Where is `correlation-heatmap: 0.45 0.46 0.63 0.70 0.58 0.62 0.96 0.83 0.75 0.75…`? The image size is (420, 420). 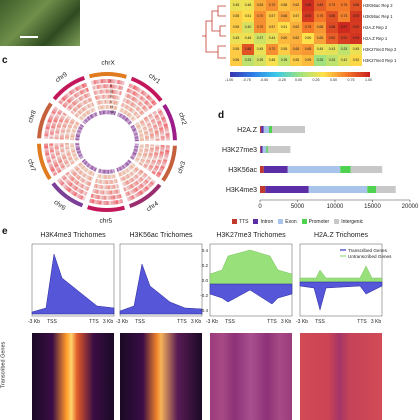 correlation-heatmap: 0.45 0.46 0.63 0.70 0.58 0.62 0.96 0.83 0.75 0.75… is located at coordinates (310, 52).